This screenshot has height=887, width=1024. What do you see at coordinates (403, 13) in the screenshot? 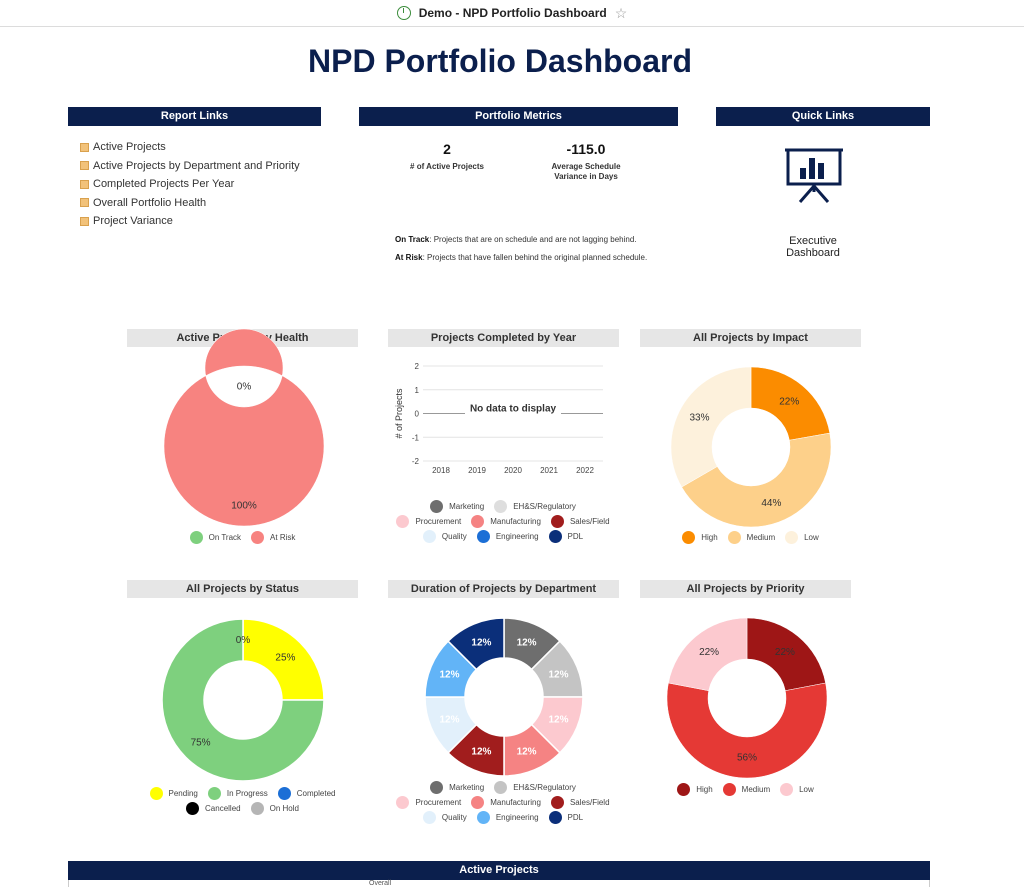
I see `dashboard-app-icon` at bounding box center [403, 13].